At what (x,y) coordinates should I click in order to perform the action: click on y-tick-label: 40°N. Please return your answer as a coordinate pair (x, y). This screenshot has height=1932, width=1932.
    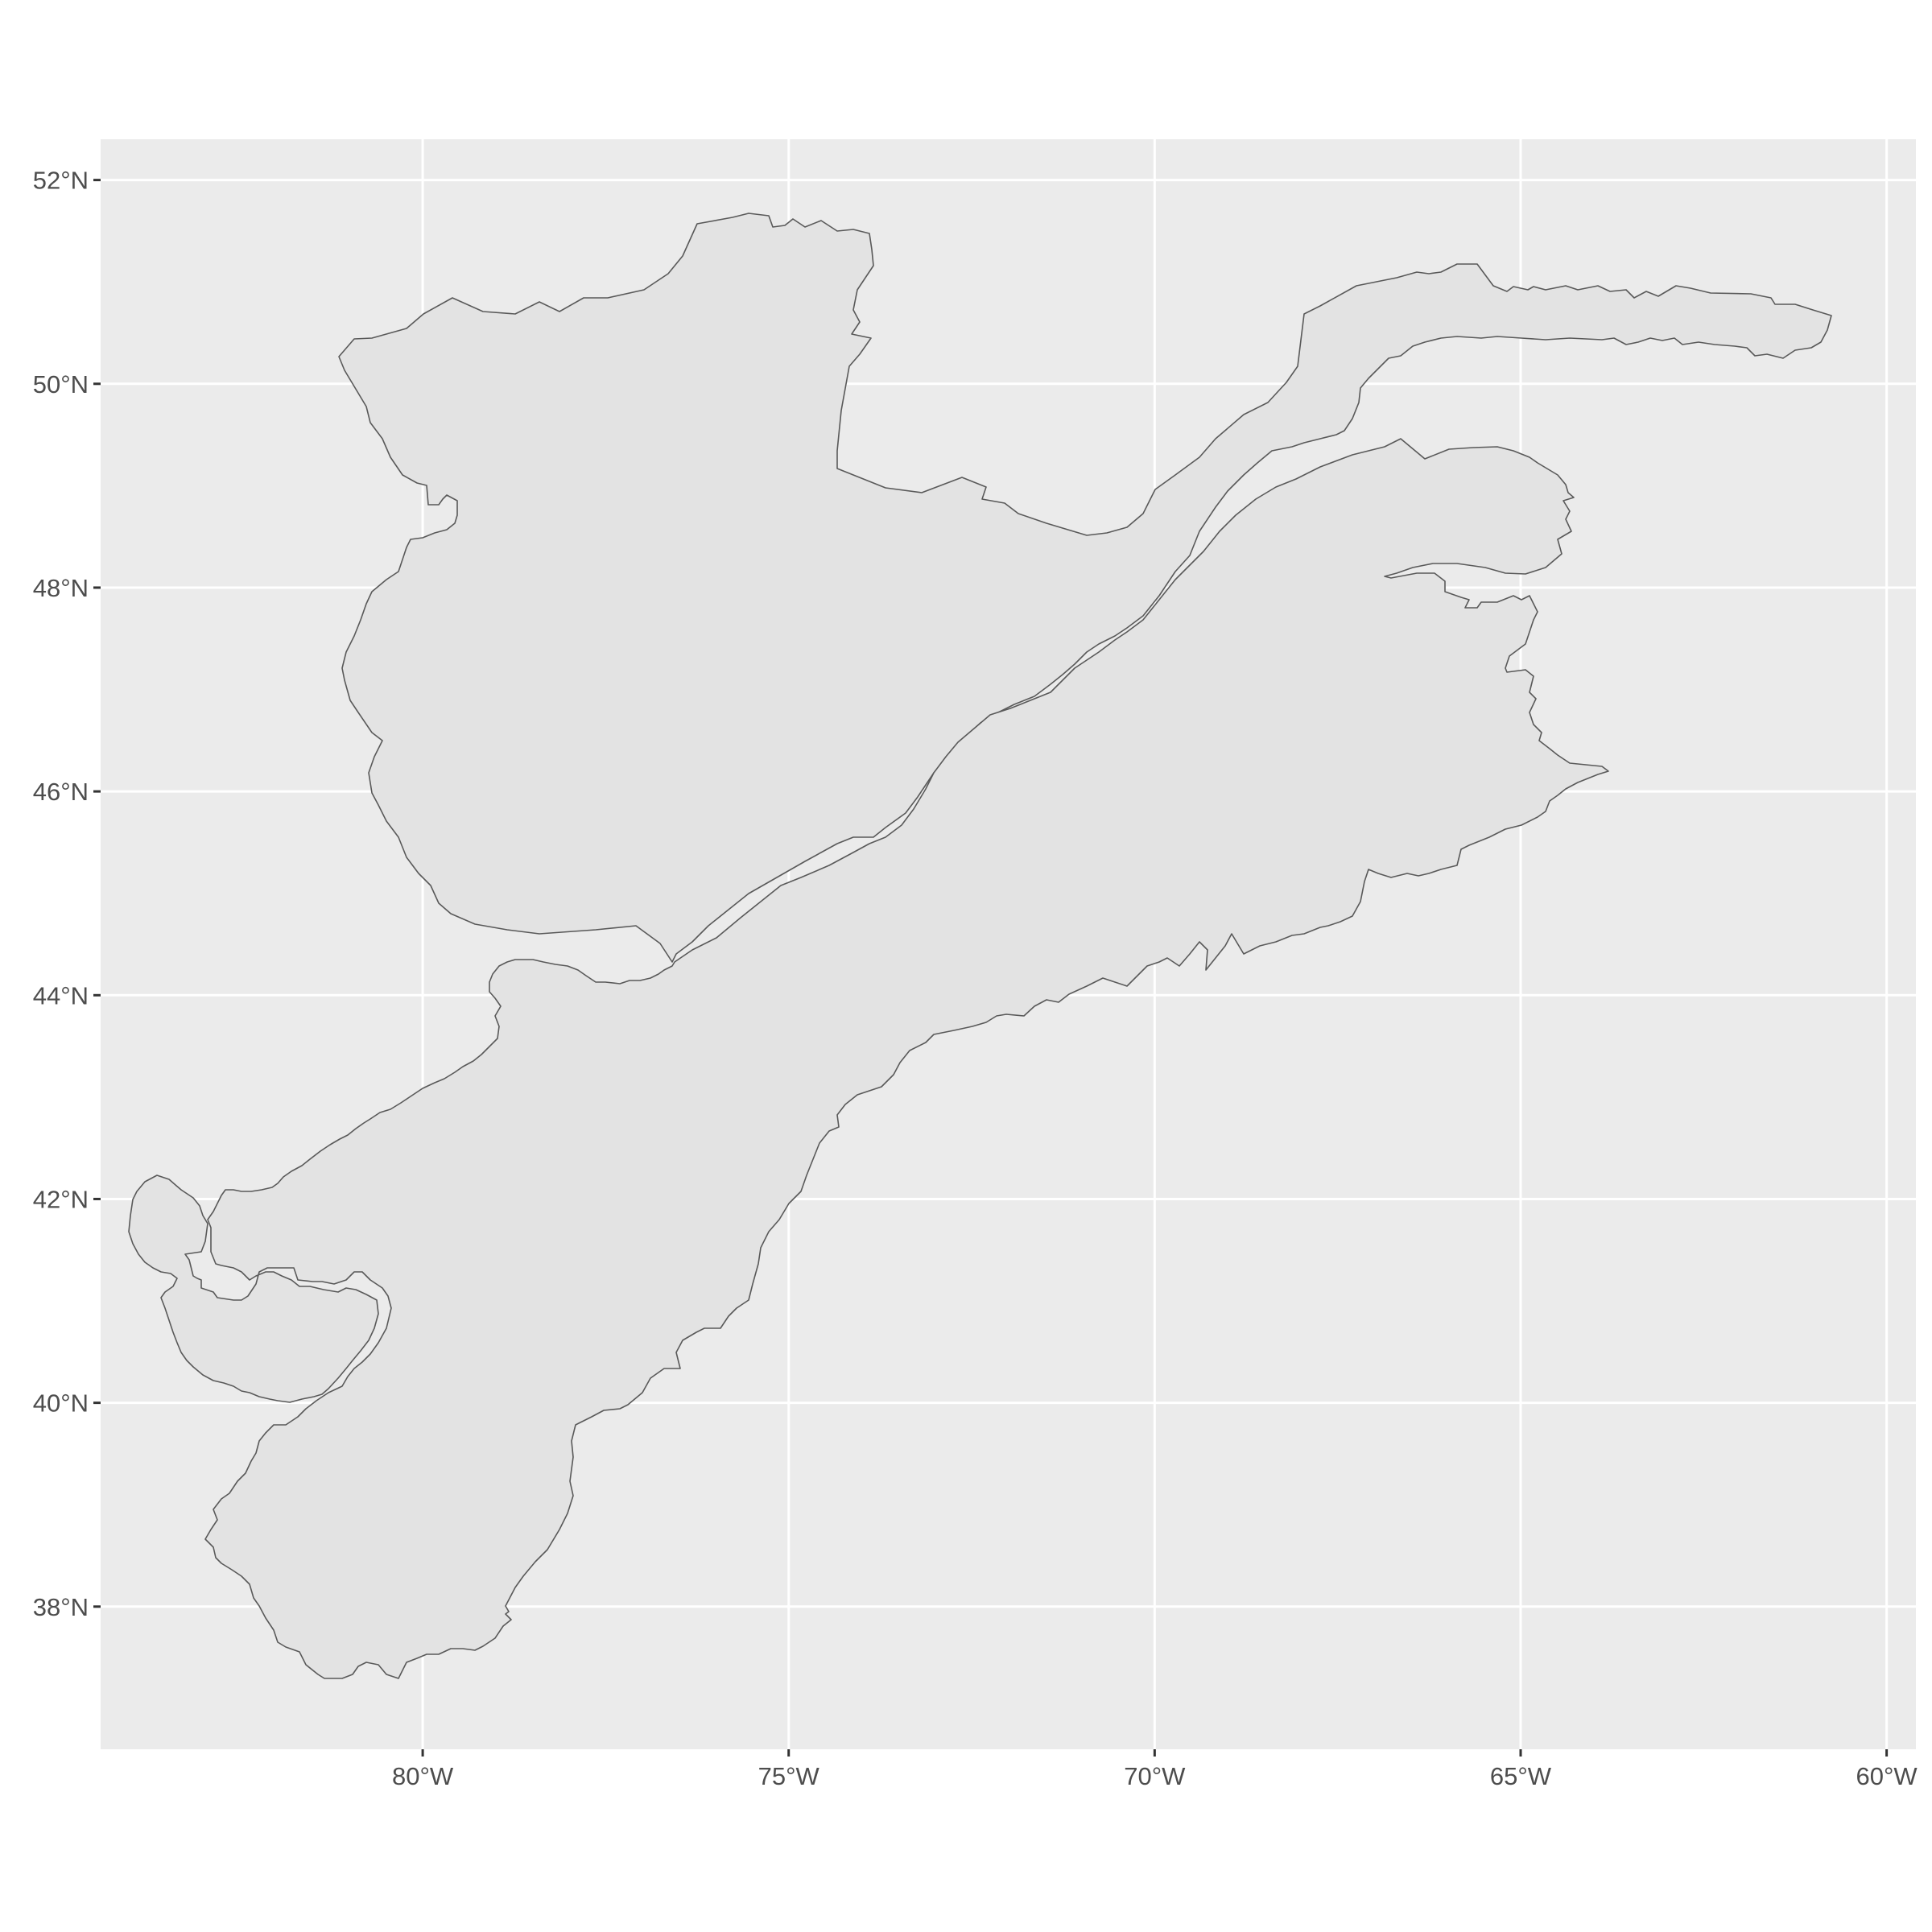
    Looking at the image, I should click on (61, 1403).